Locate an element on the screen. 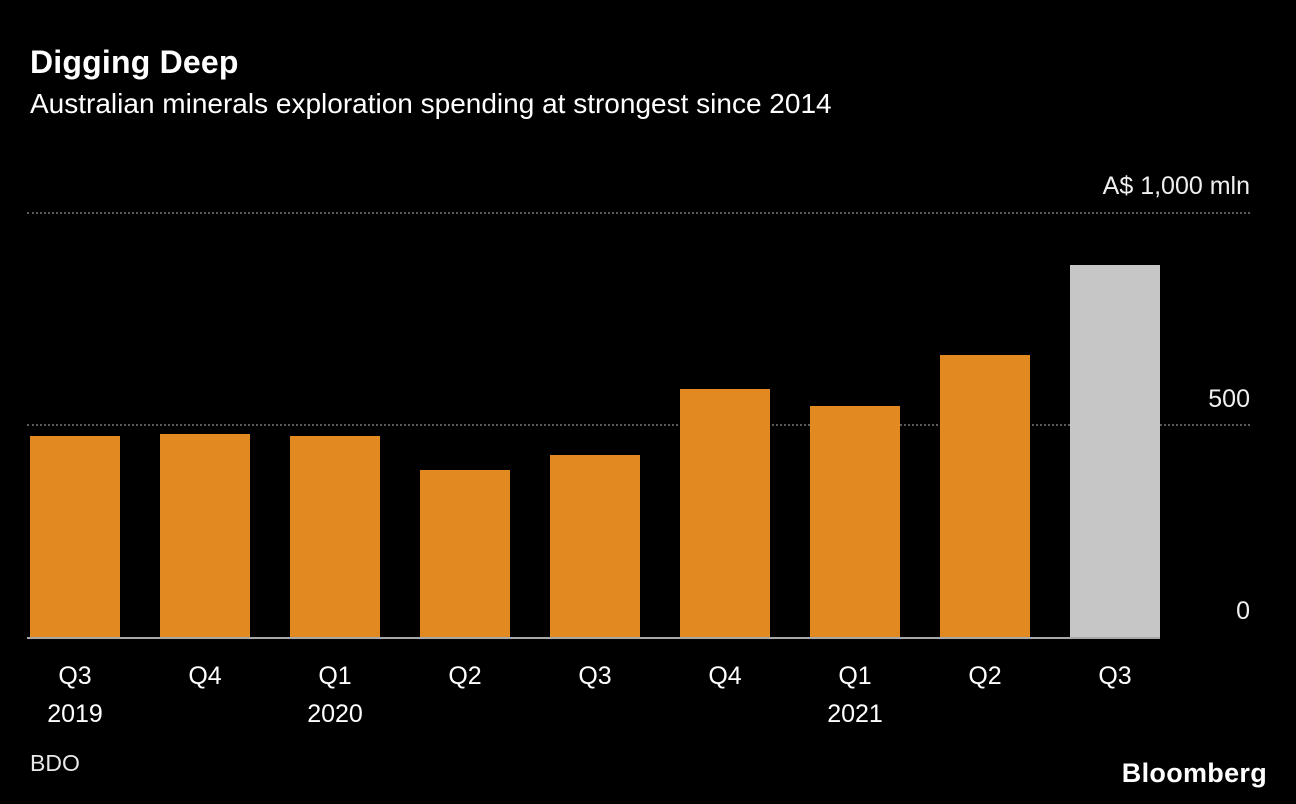 This screenshot has width=1296, height=804. chart-title: Digging Deep is located at coordinates (134, 62).